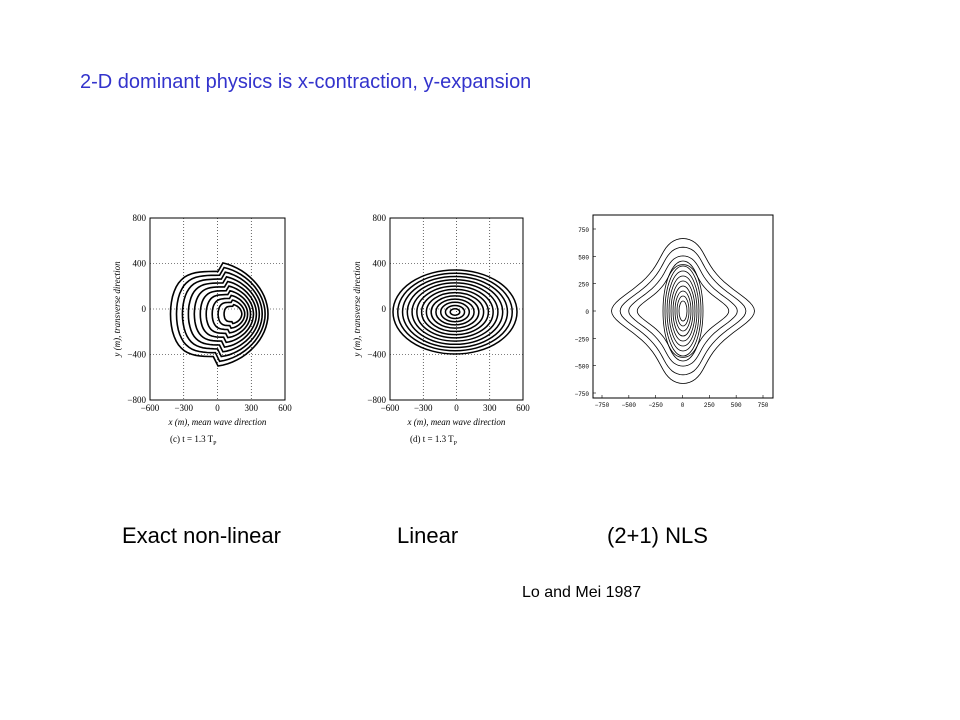 The height and width of the screenshot is (720, 960). I want to click on plot-frame, so click(683, 306).